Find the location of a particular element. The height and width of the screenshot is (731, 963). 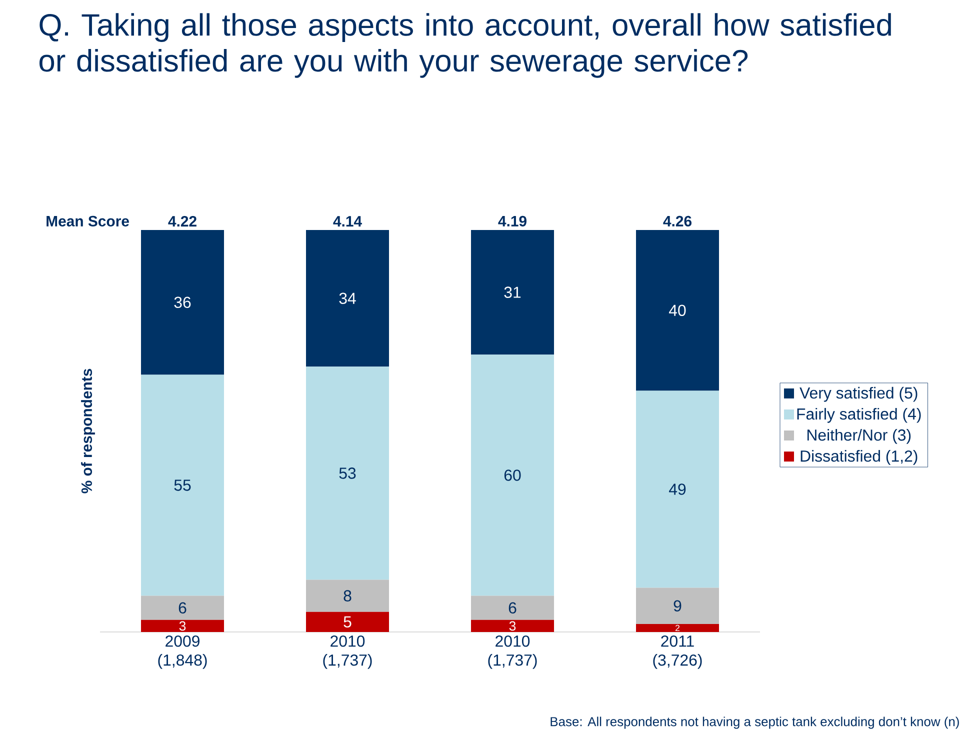

data-label: 9 is located at coordinates (678, 606).